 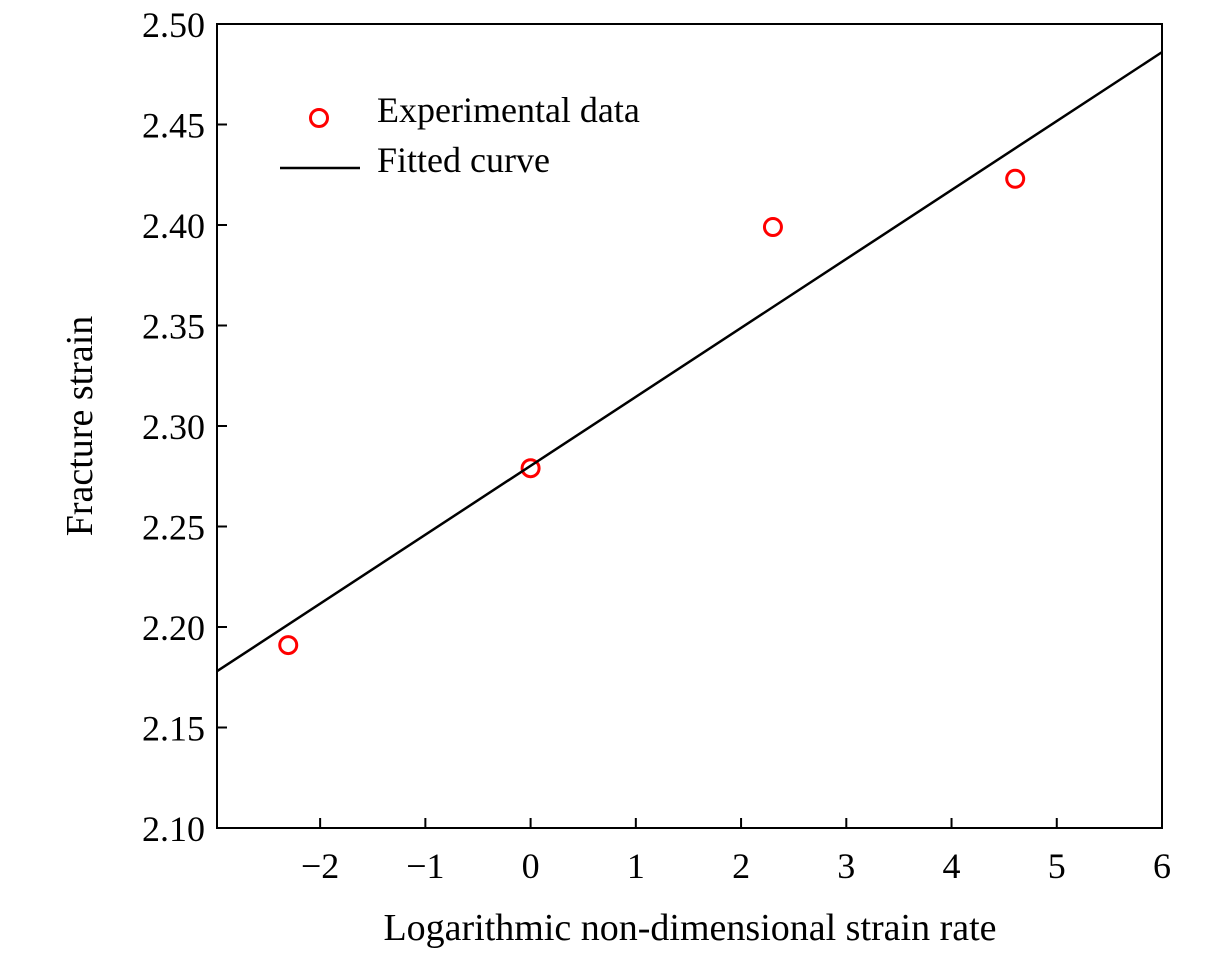 What do you see at coordinates (463, 160) in the screenshot?
I see `legend-label: Fitted curve` at bounding box center [463, 160].